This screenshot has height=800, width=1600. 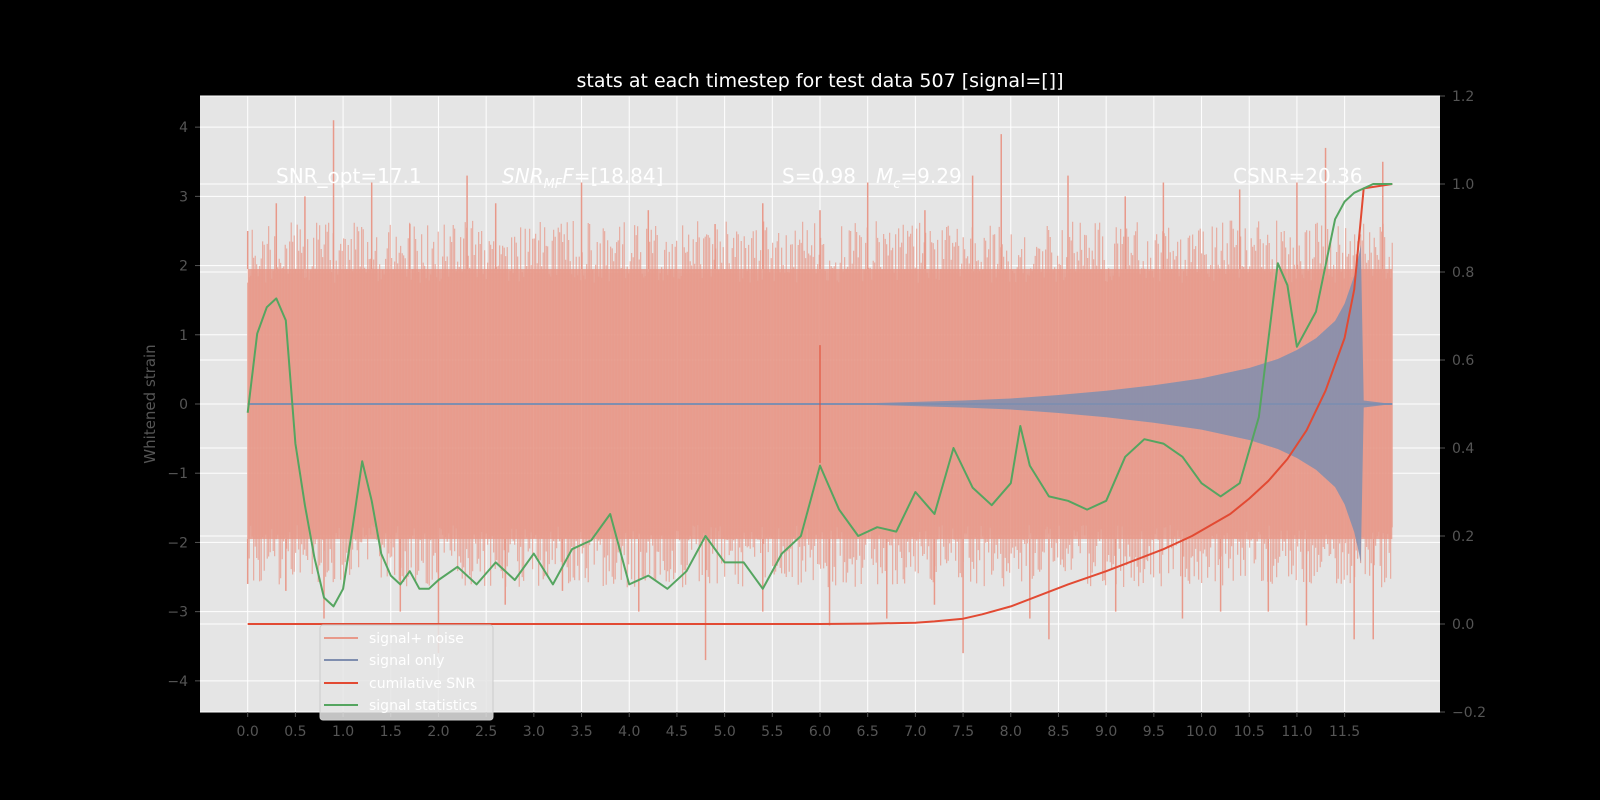 What do you see at coordinates (534, 732) in the screenshot?
I see `x-tick-label: 3.0` at bounding box center [534, 732].